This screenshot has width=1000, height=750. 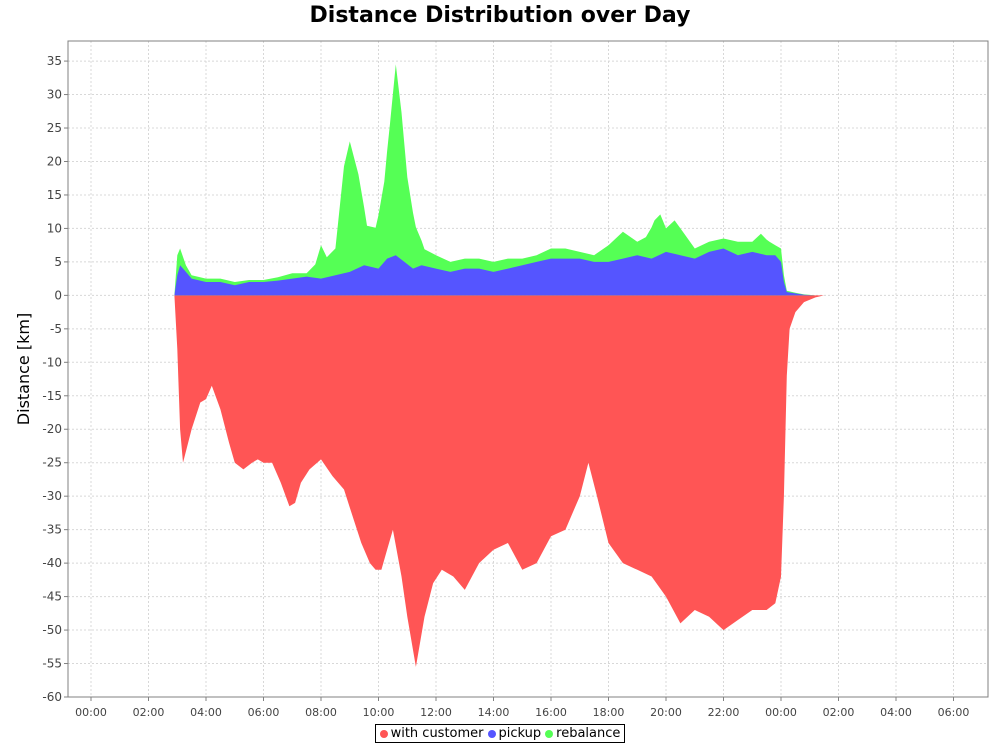 I want to click on x-tick-label: 22:00, so click(x=724, y=712).